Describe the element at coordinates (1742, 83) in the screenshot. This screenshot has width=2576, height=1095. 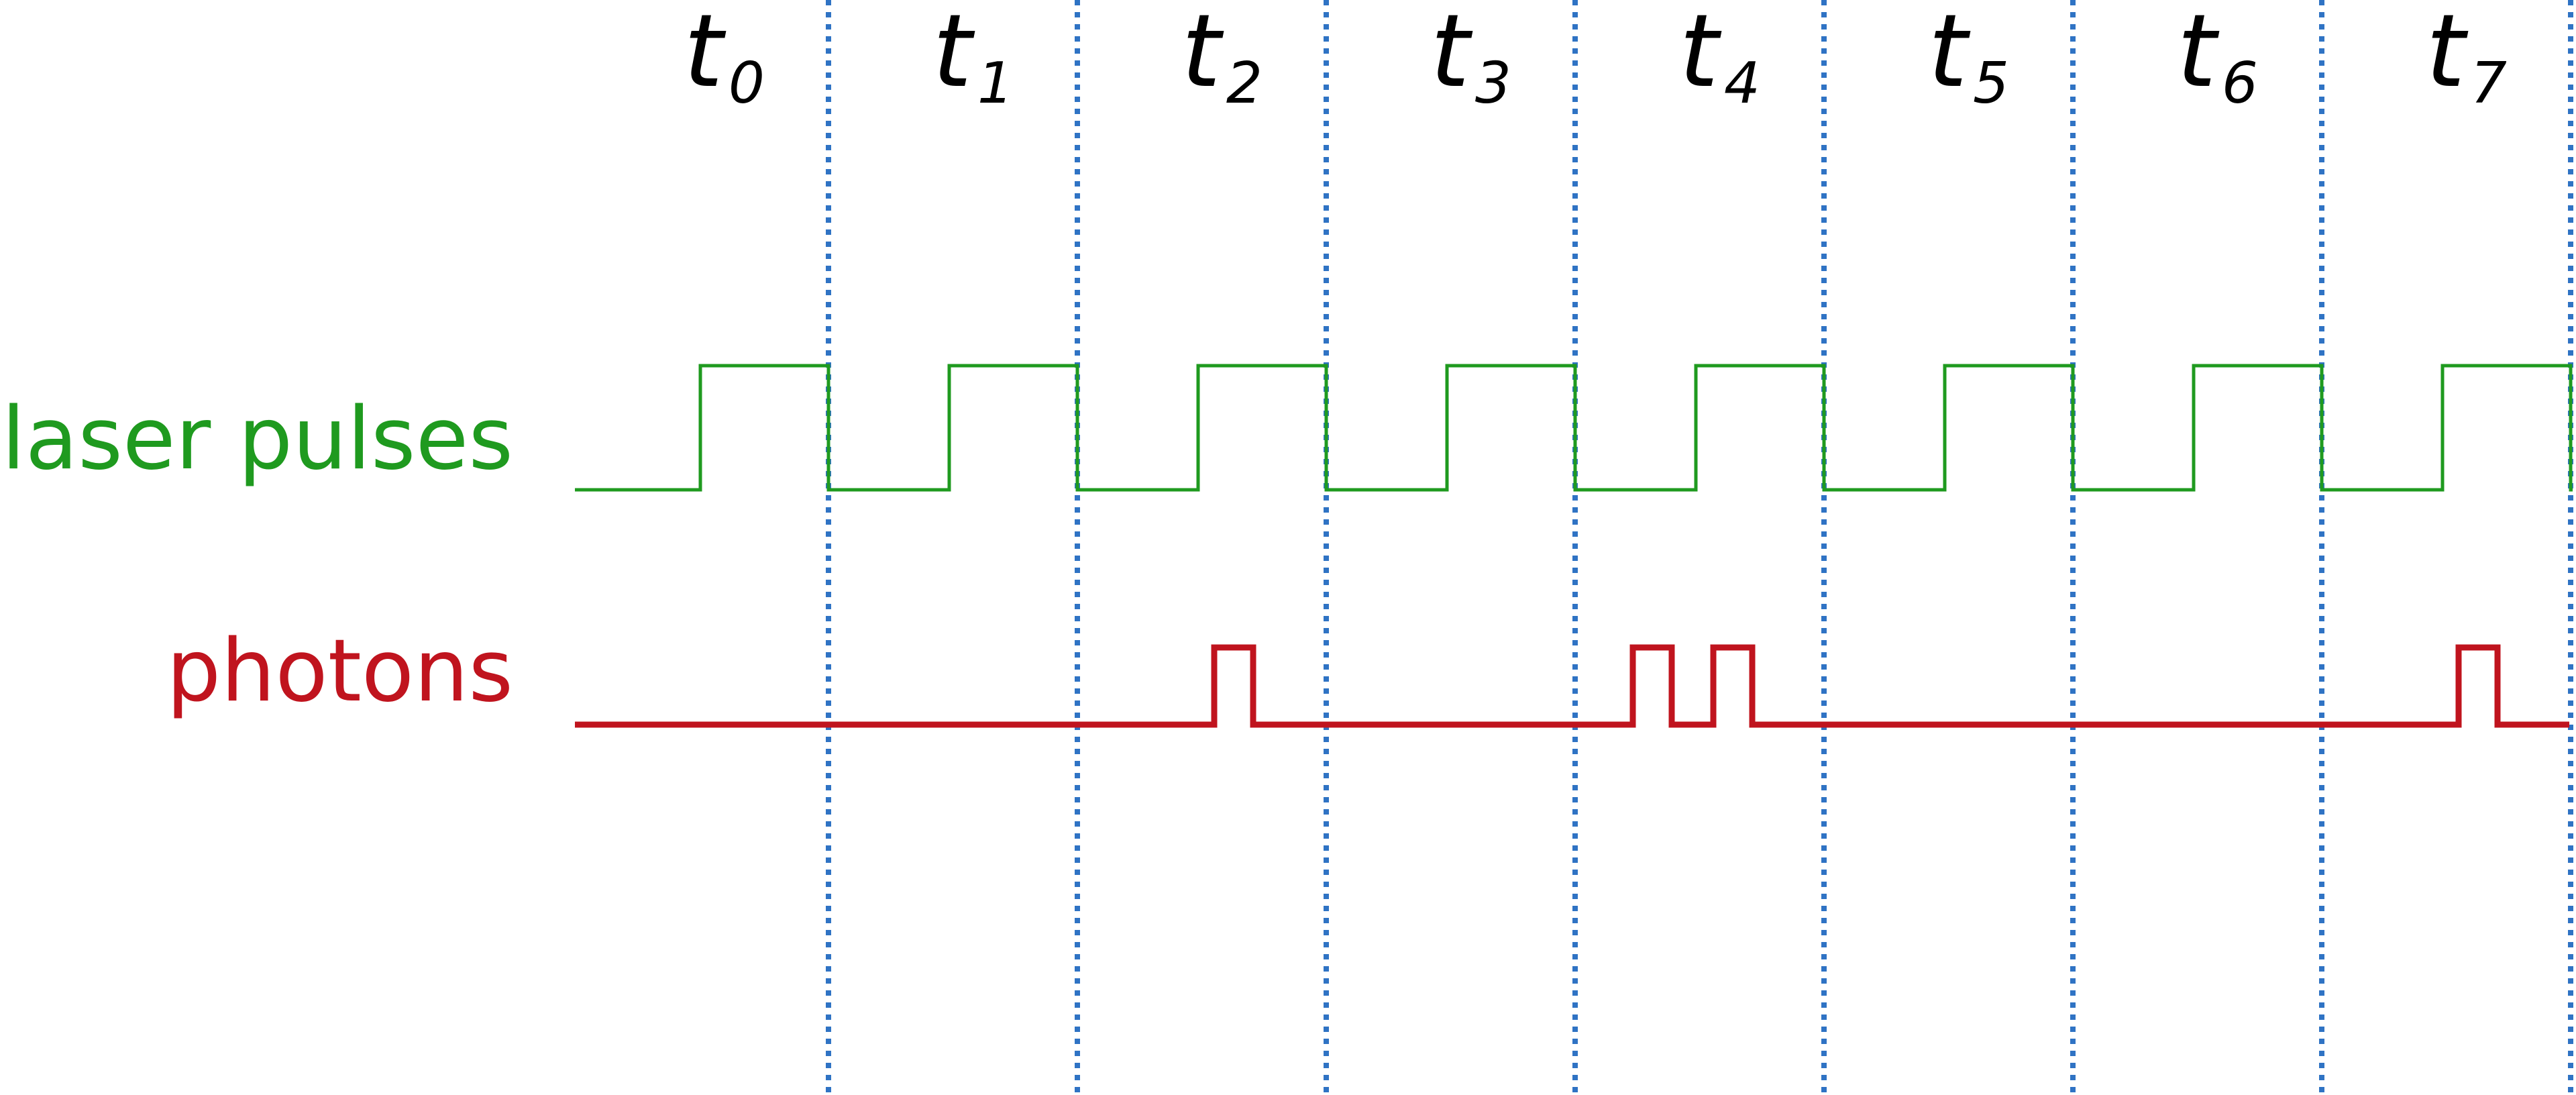
I see `slot-label-subscript-4: 4` at that location.